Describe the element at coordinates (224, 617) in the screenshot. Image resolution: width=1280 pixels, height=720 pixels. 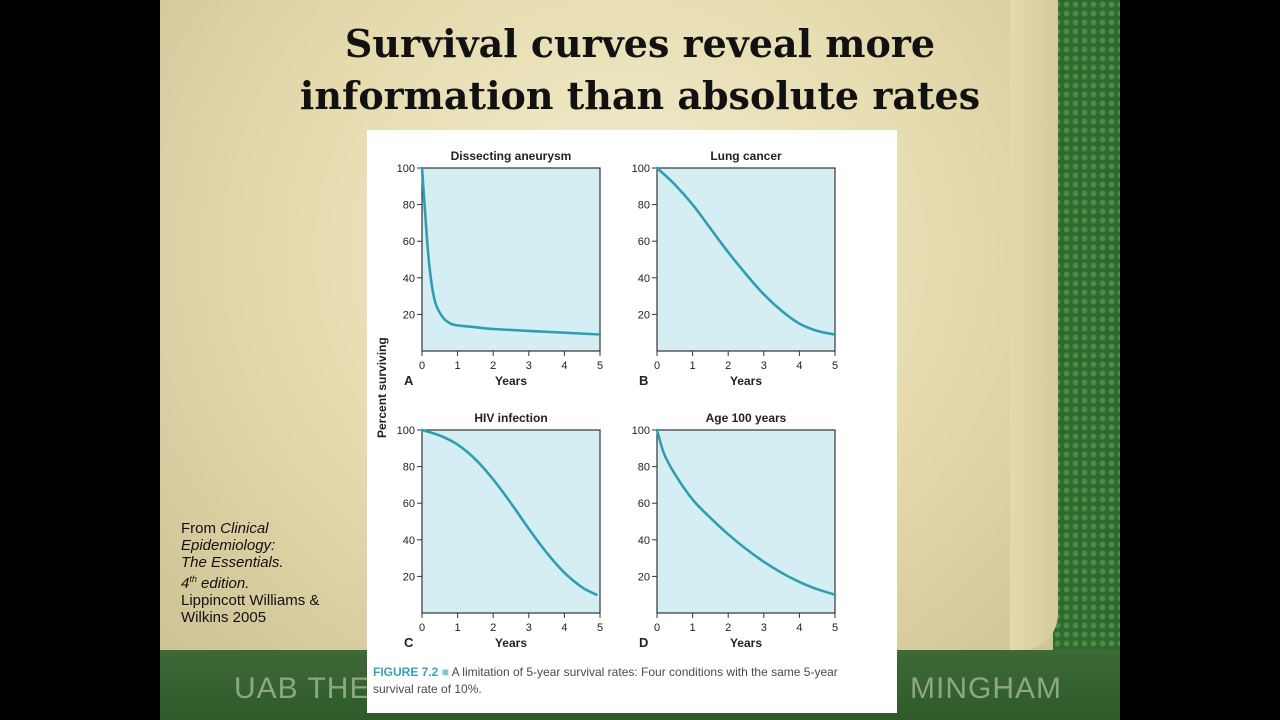
I see `citation-line-6: Wilkins 2005` at that location.